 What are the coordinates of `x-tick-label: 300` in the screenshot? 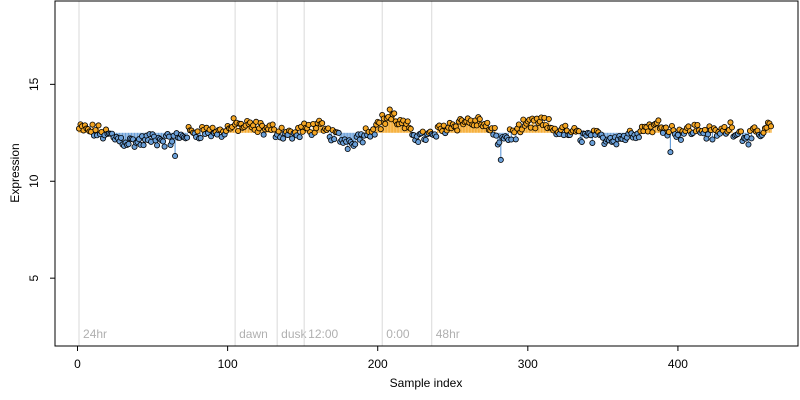 It's located at (528, 364).